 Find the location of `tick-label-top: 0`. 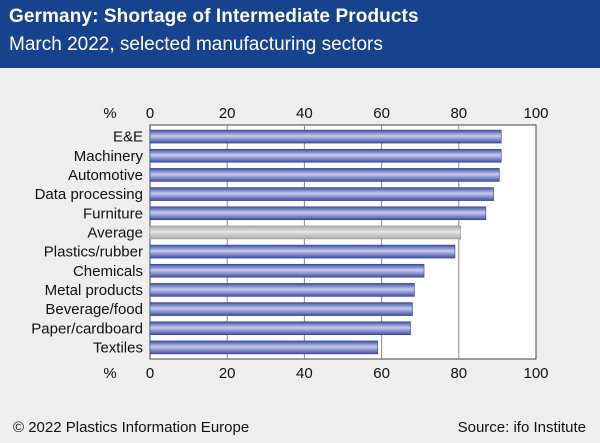

tick-label-top: 0 is located at coordinates (150, 113).